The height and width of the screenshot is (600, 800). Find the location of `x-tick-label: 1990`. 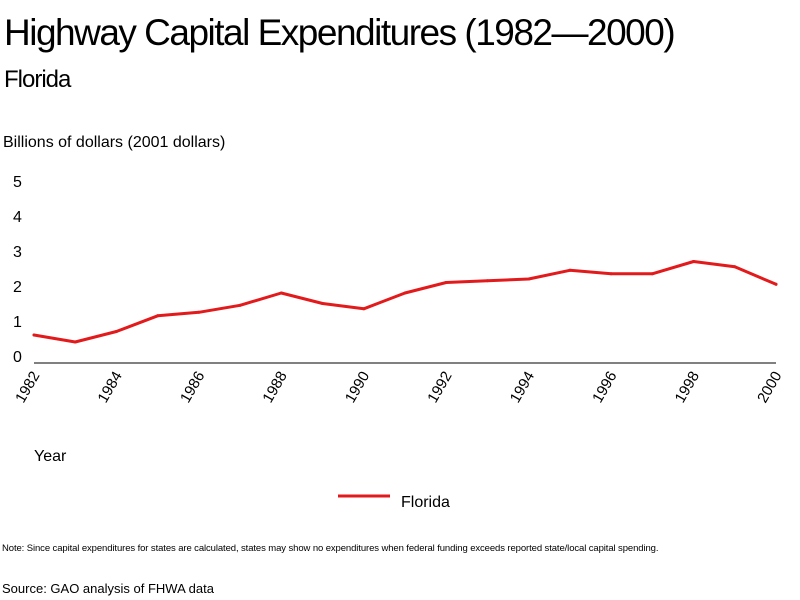

x-tick-label: 1990 is located at coordinates (357, 387).